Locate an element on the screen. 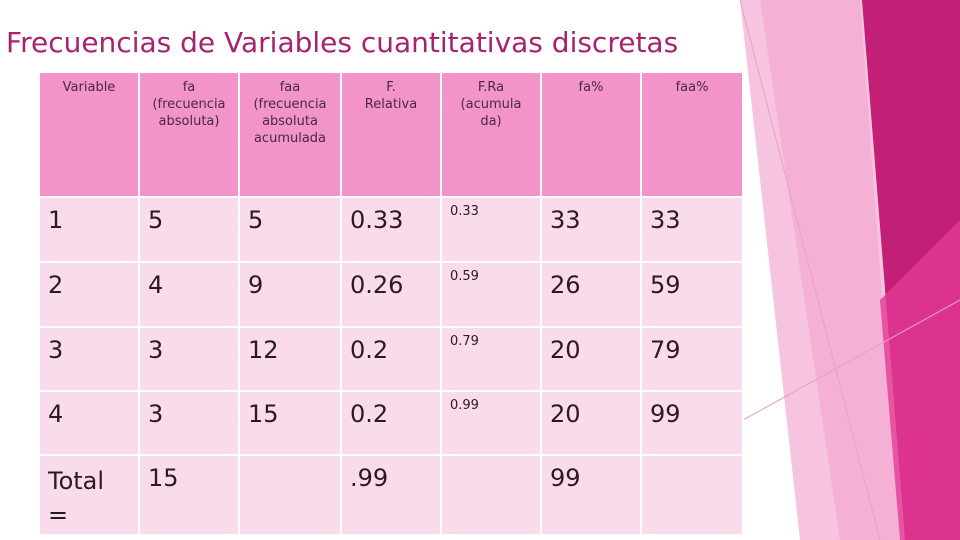  cell-text: 0.26 is located at coordinates (377, 285).